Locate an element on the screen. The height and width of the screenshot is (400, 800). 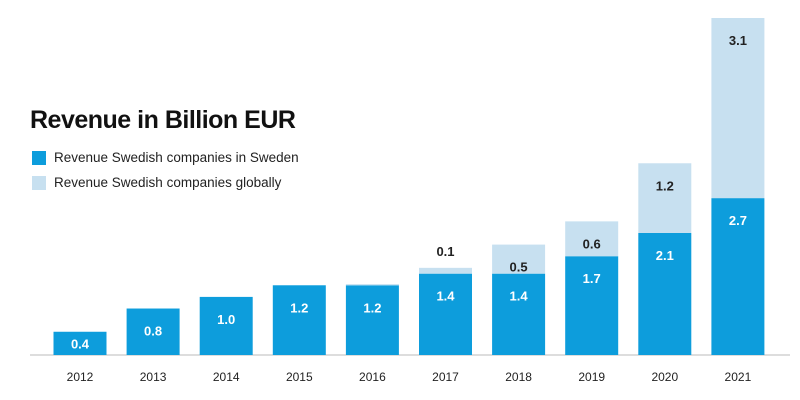
x-tick-label-2018: 2018 is located at coordinates (518, 377).